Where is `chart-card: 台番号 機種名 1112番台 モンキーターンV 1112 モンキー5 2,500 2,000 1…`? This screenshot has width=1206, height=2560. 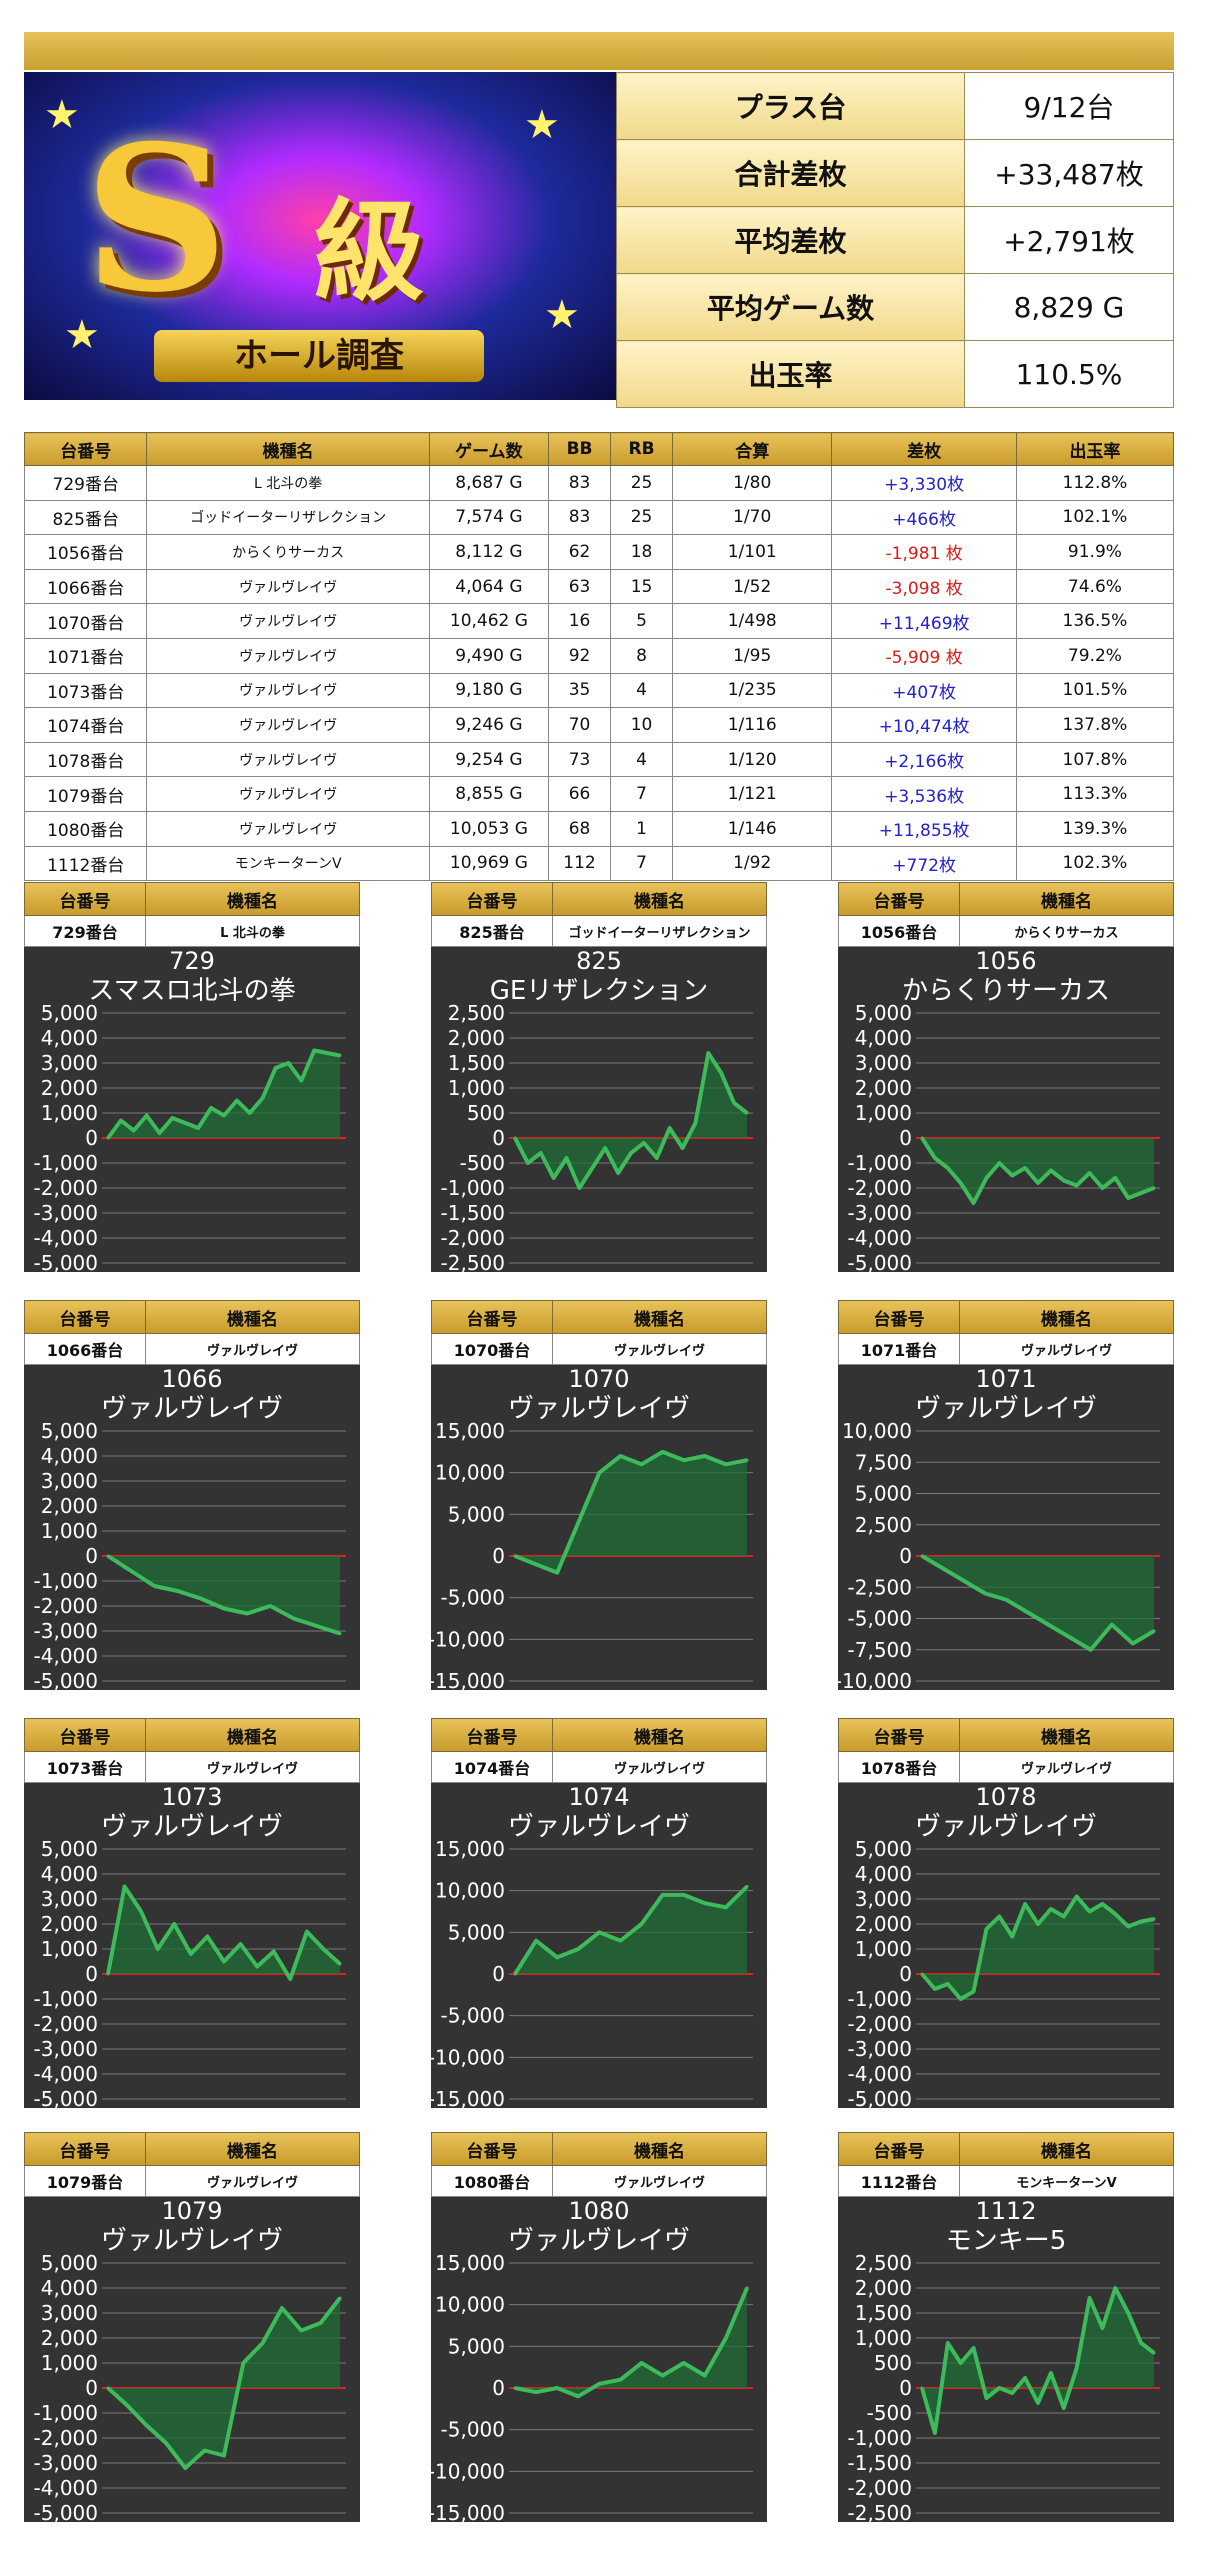 chart-card: 台番号 機種名 1112番台 モンキーターンV 1112 モンキー5 2,500 2,000 1… is located at coordinates (1006, 2327).